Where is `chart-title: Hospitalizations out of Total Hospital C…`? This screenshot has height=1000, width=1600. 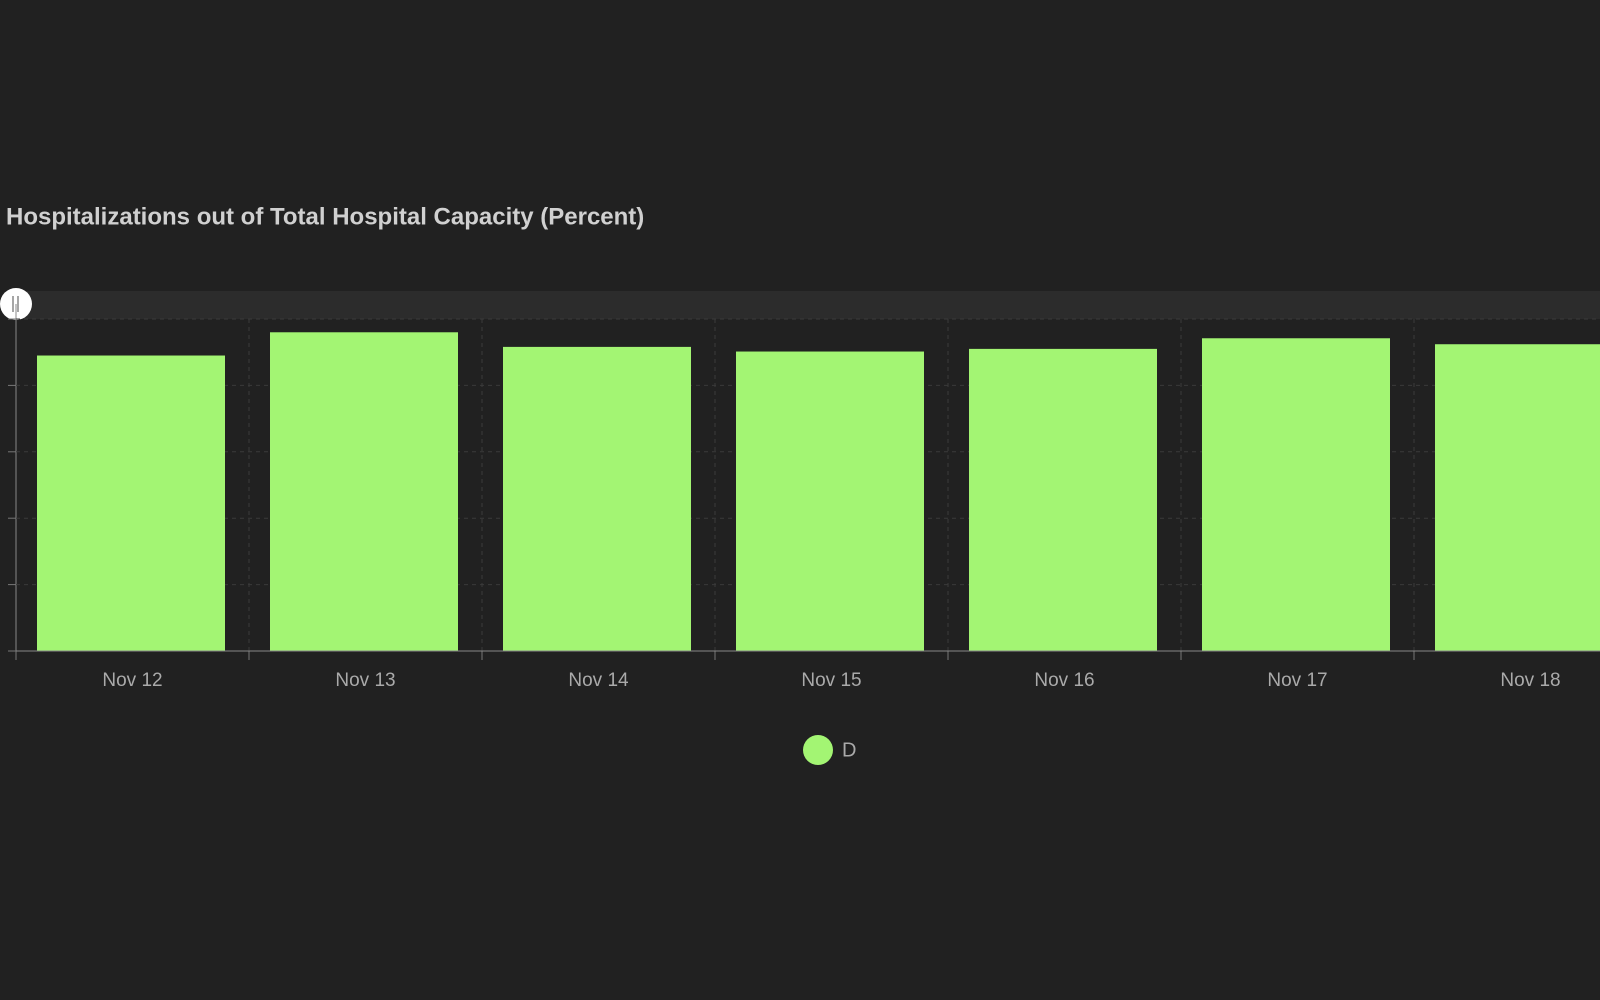 chart-title: Hospitalizations out of Total Hospital C… is located at coordinates (325, 216).